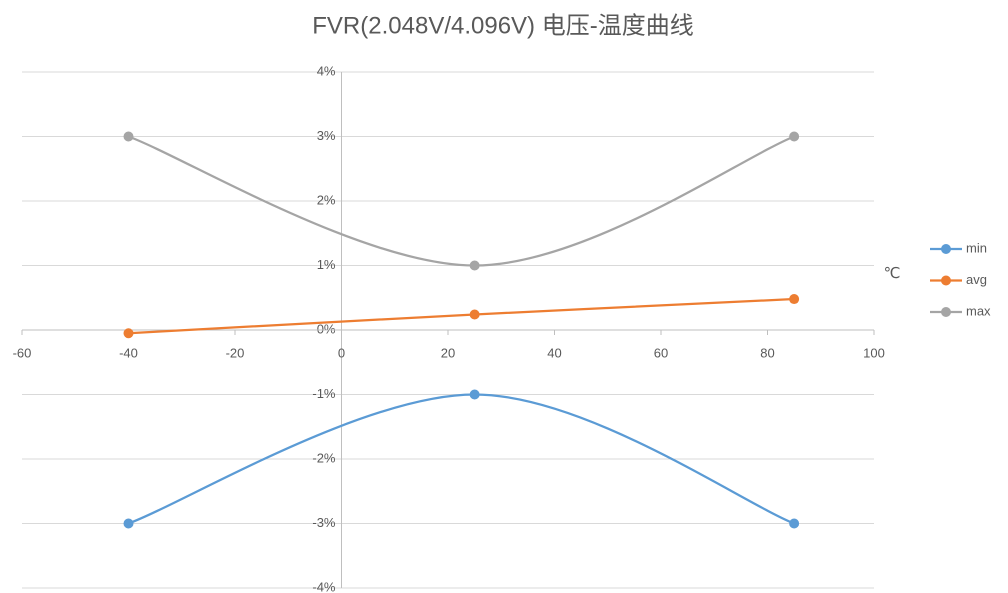 The width and height of the screenshot is (1008, 593). I want to click on chart-title: FVR(2.048V/4.096V) 电压-温度曲线, so click(502, 25).